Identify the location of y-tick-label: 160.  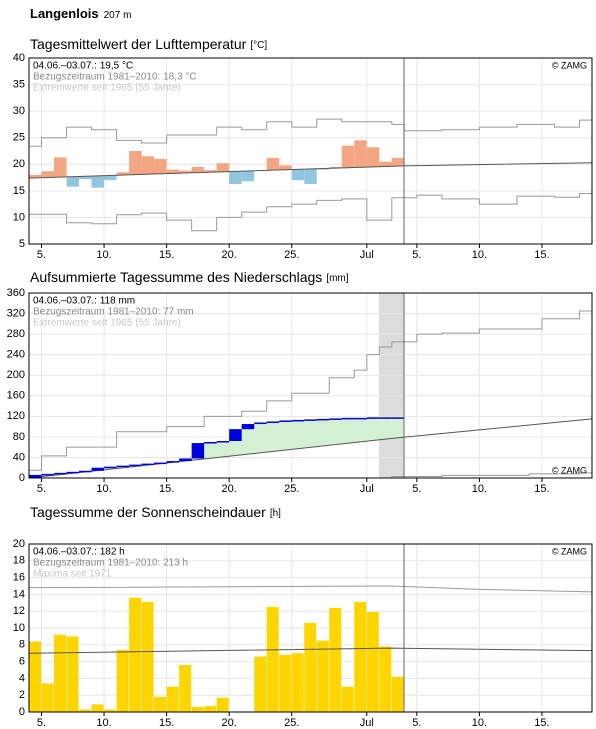
(16, 396).